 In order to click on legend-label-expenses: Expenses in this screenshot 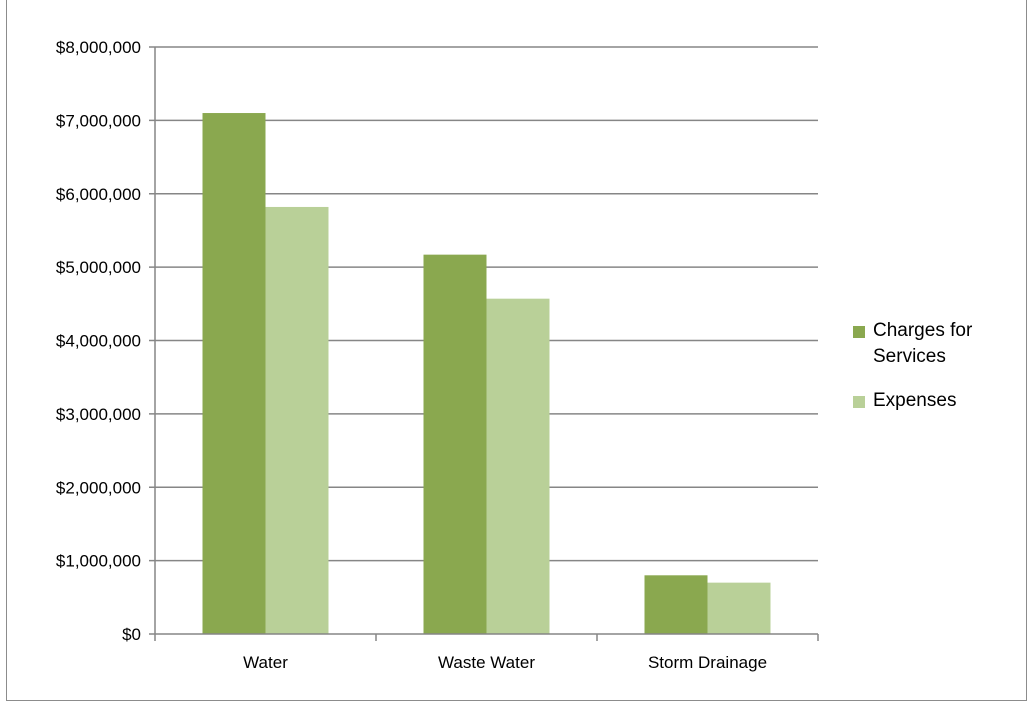, I will do `click(915, 400)`.